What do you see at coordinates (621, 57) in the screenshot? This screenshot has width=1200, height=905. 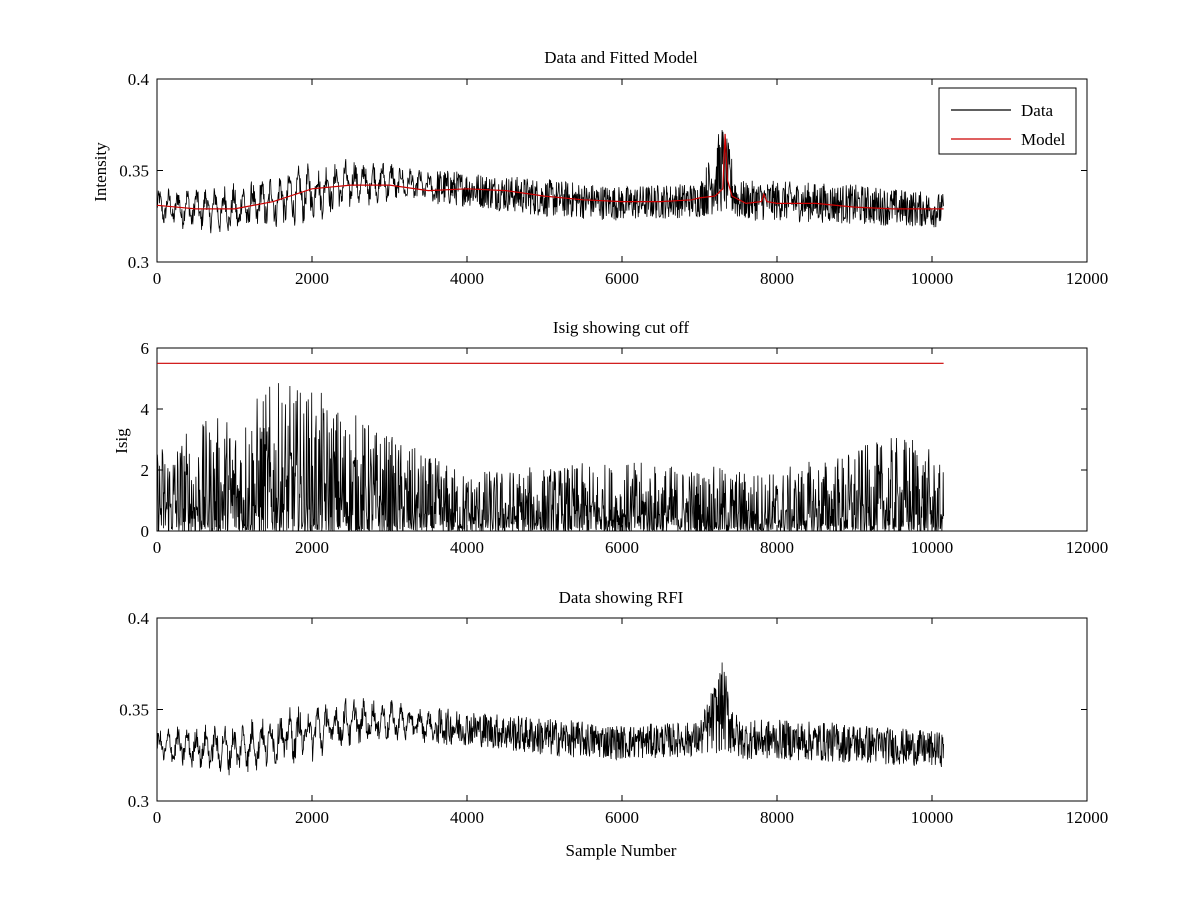 I see `panel-title: Data and Fitted Model` at bounding box center [621, 57].